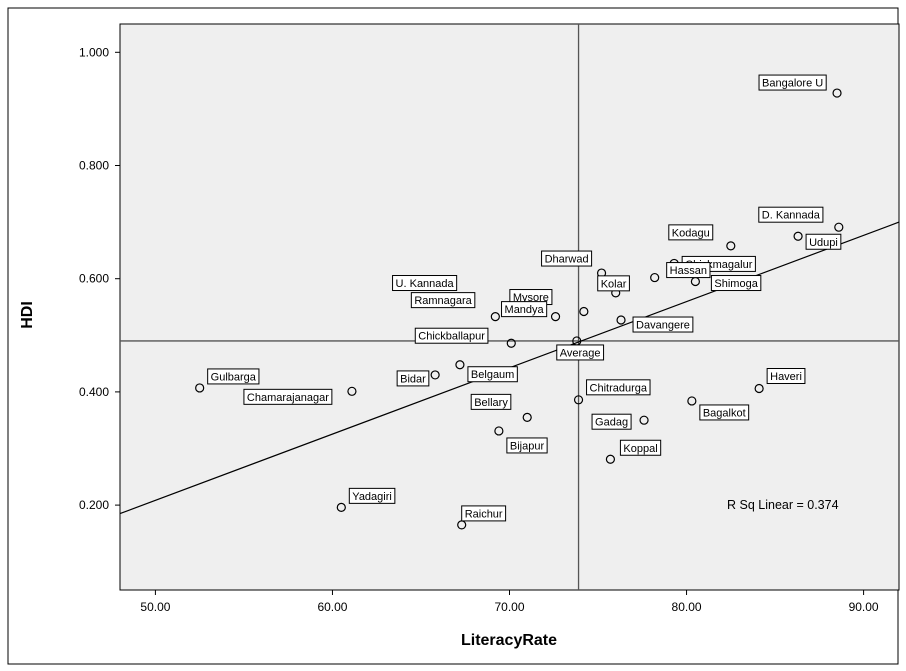  I want to click on y-tick-label: 0.600, so click(94, 279).